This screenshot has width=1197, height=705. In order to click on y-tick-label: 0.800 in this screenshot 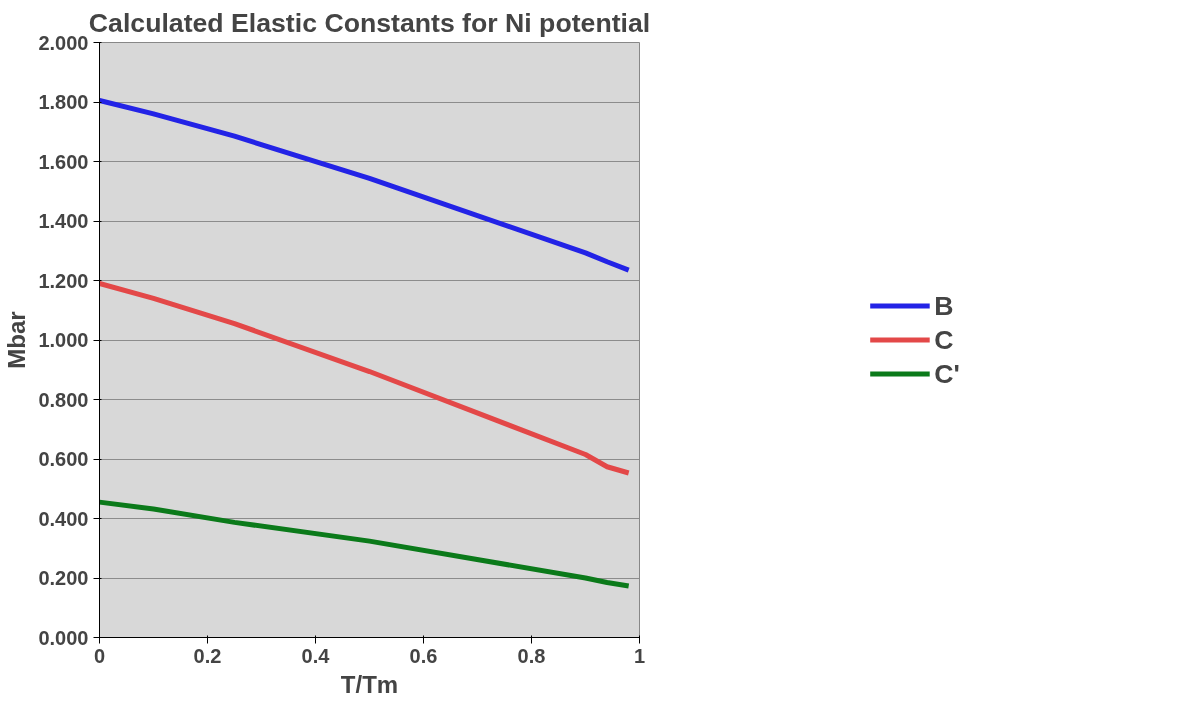, I will do `click(63, 399)`.